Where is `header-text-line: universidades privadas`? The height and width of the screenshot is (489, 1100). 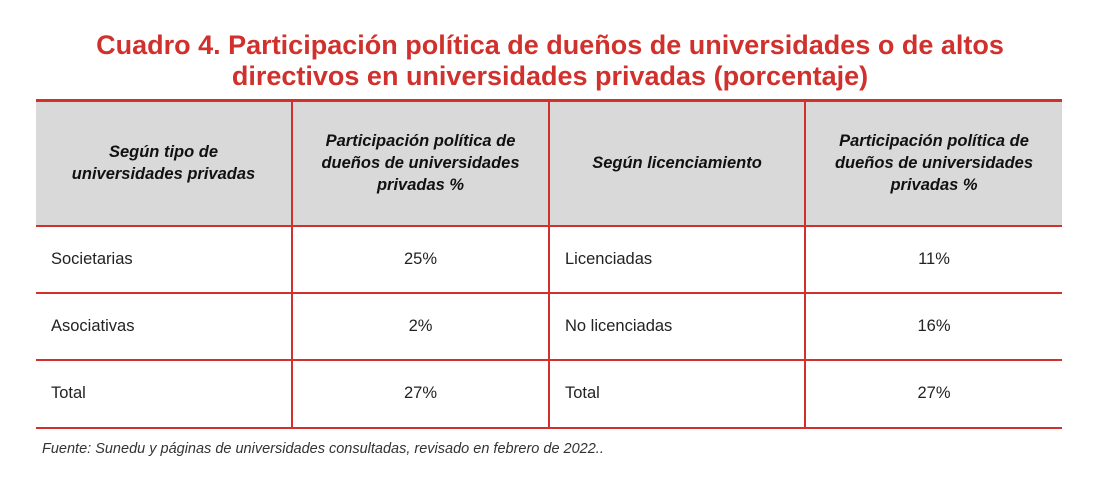
header-text-line: universidades privadas is located at coordinates (163, 174).